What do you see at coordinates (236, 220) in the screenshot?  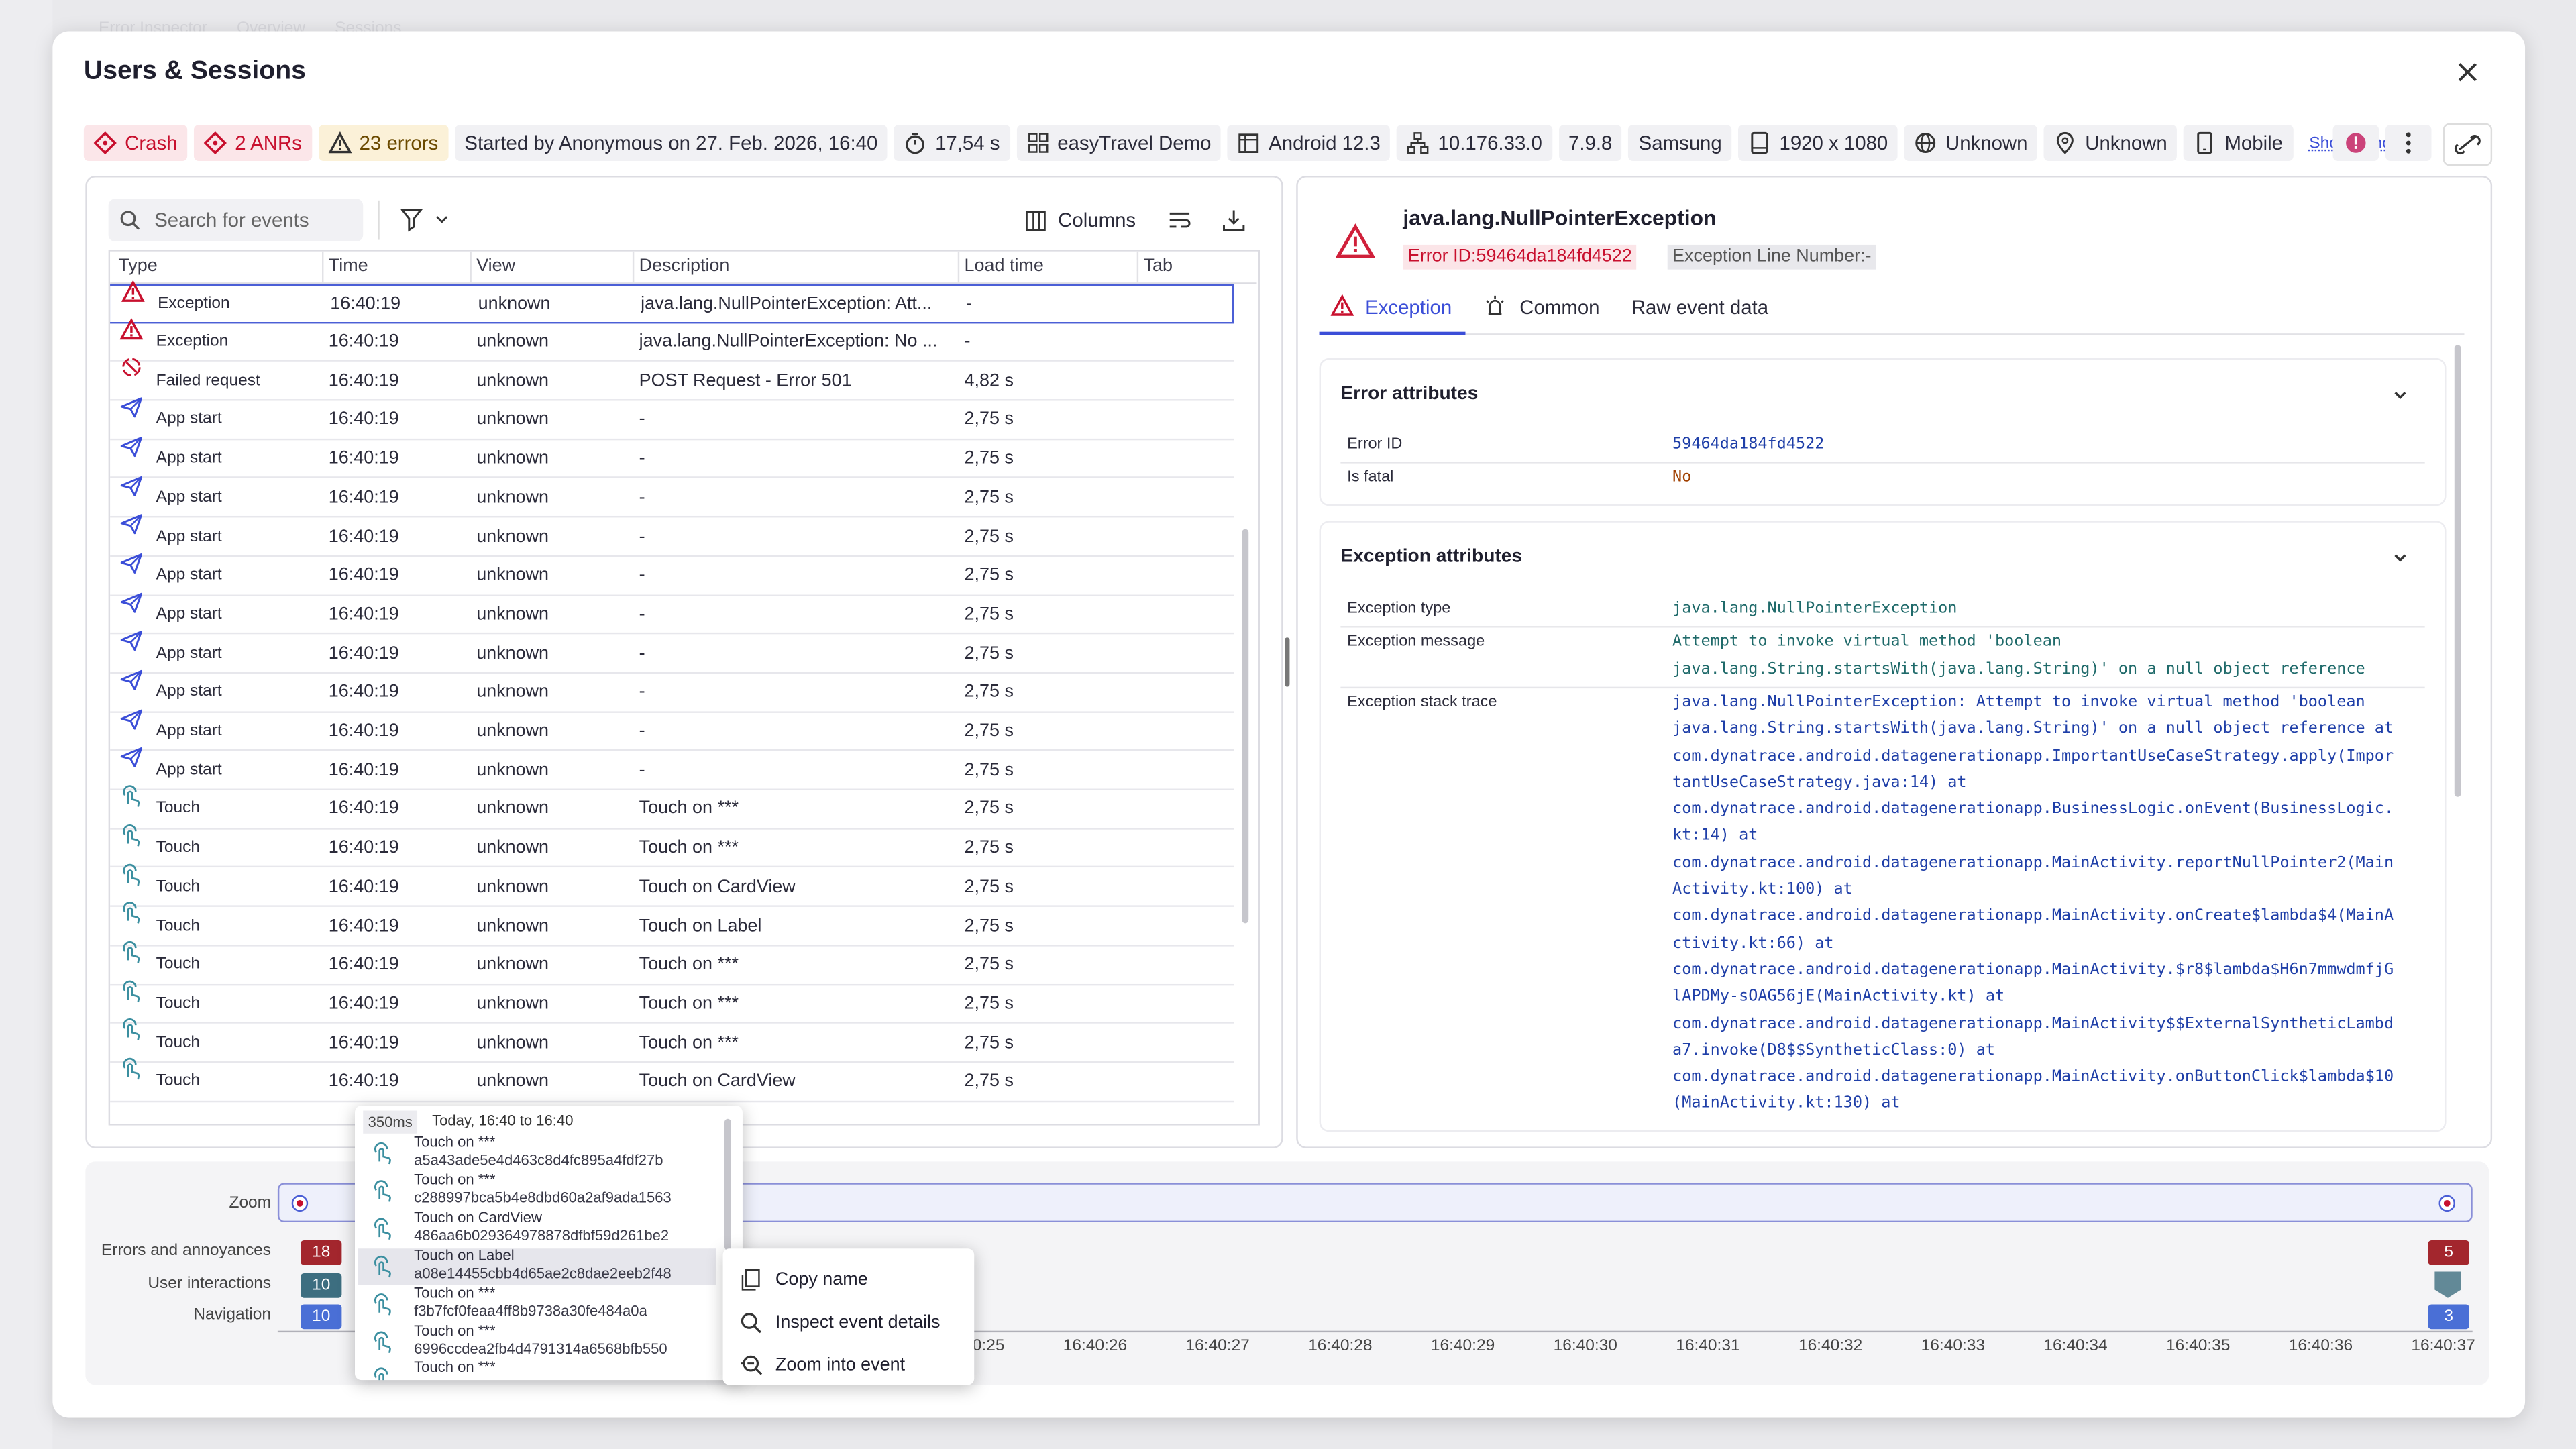 I see `search-box: Search for events` at bounding box center [236, 220].